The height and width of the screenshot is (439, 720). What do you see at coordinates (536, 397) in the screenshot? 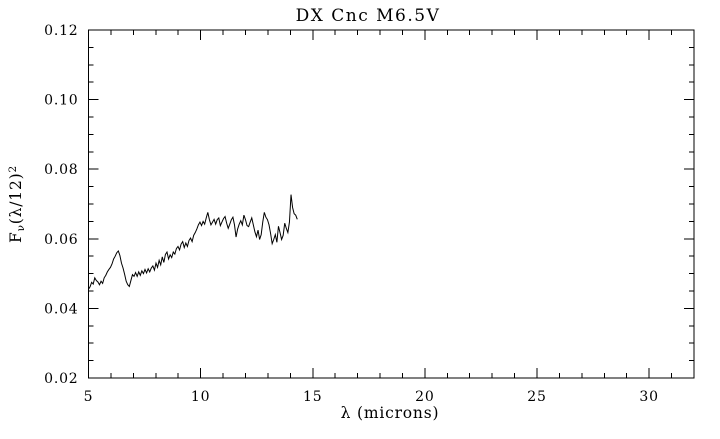
I see `x-tick-label: 25` at bounding box center [536, 397].